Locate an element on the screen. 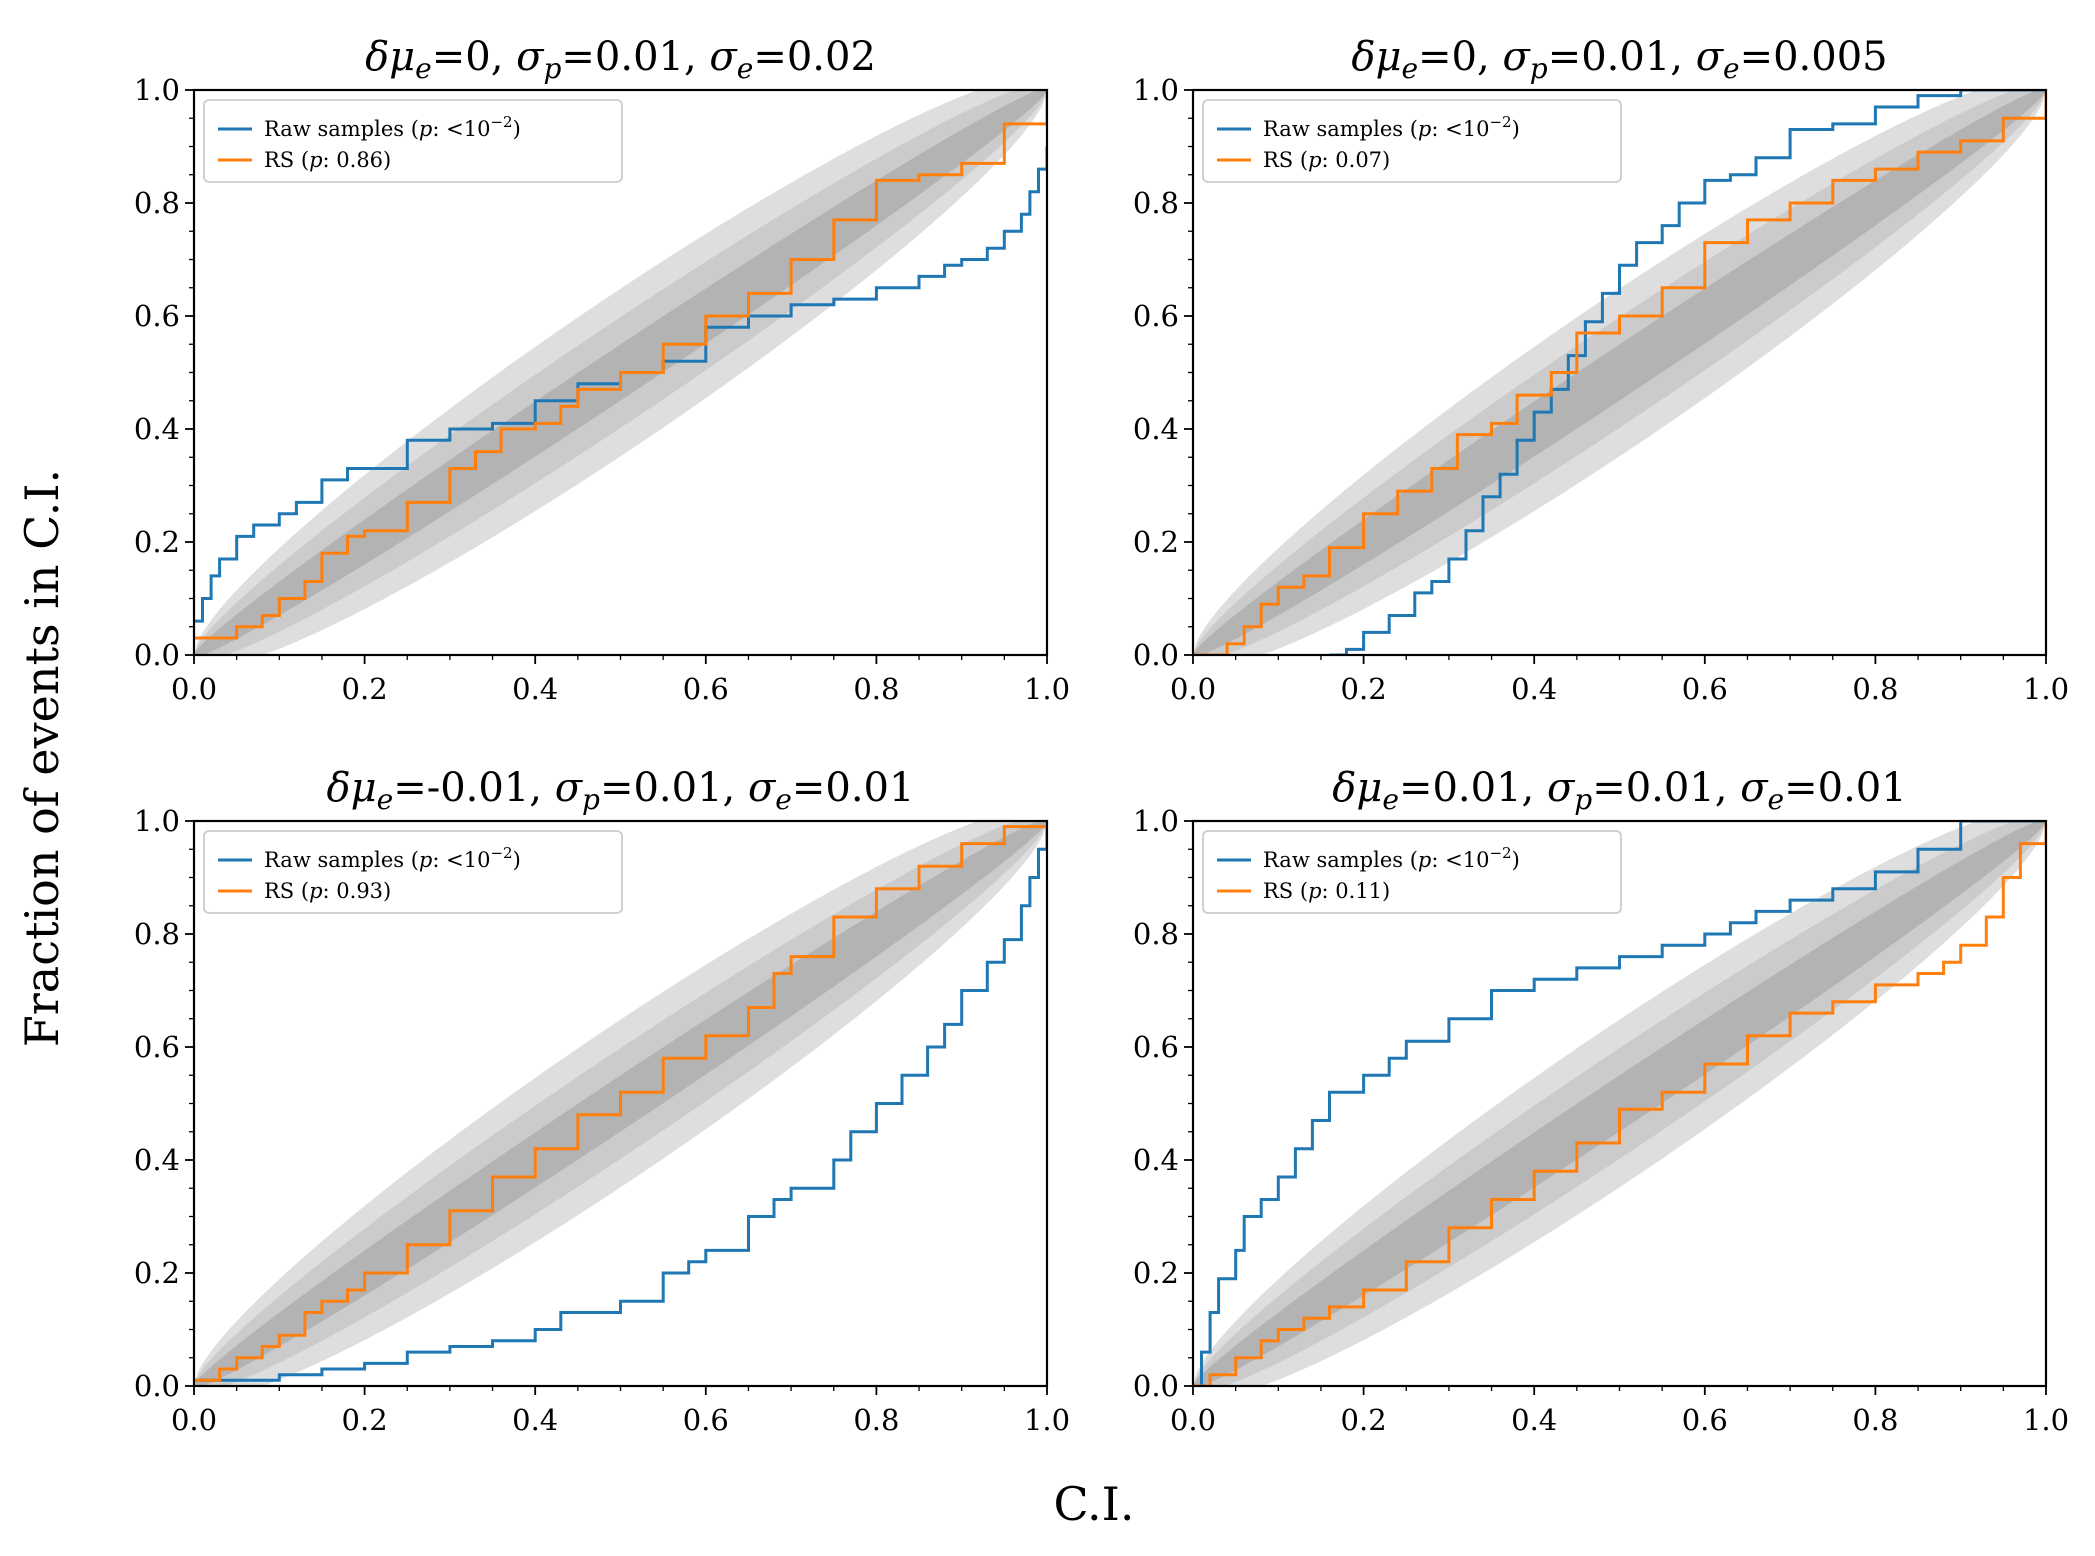 The height and width of the screenshot is (1556, 2095). panel-title: δμe=0.01, σp=0.01, σe=0.01 is located at coordinates (1619, 790).